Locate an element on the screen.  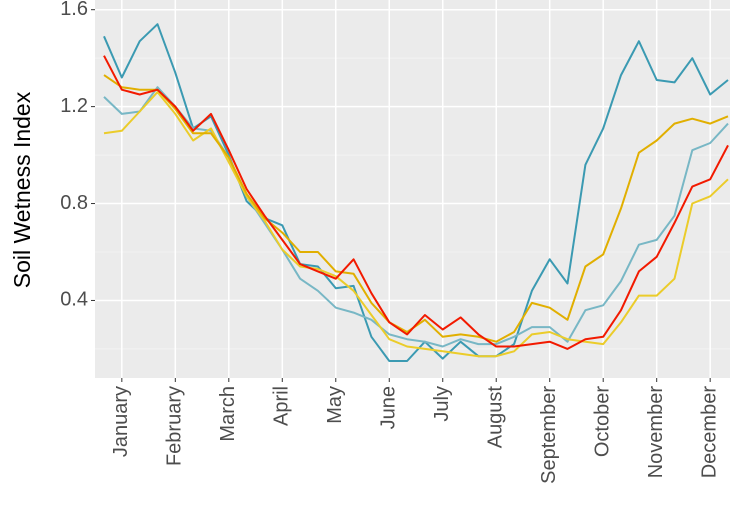
y-tick-label: 1.6 is located at coordinates (74, 10).